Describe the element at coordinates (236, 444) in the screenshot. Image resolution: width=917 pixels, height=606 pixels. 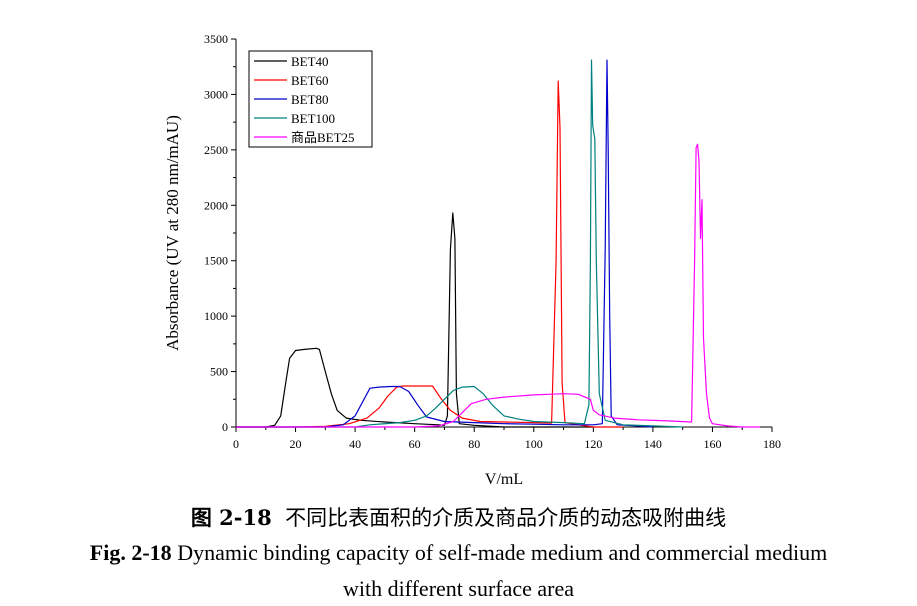
I see `x-tick-label: 0` at that location.